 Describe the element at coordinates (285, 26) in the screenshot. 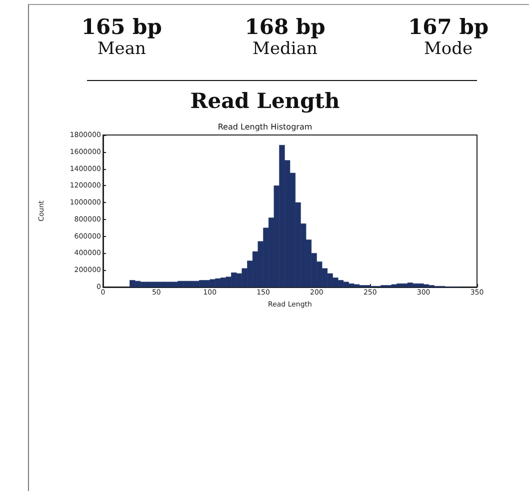

I see `text: 168 bp` at that location.